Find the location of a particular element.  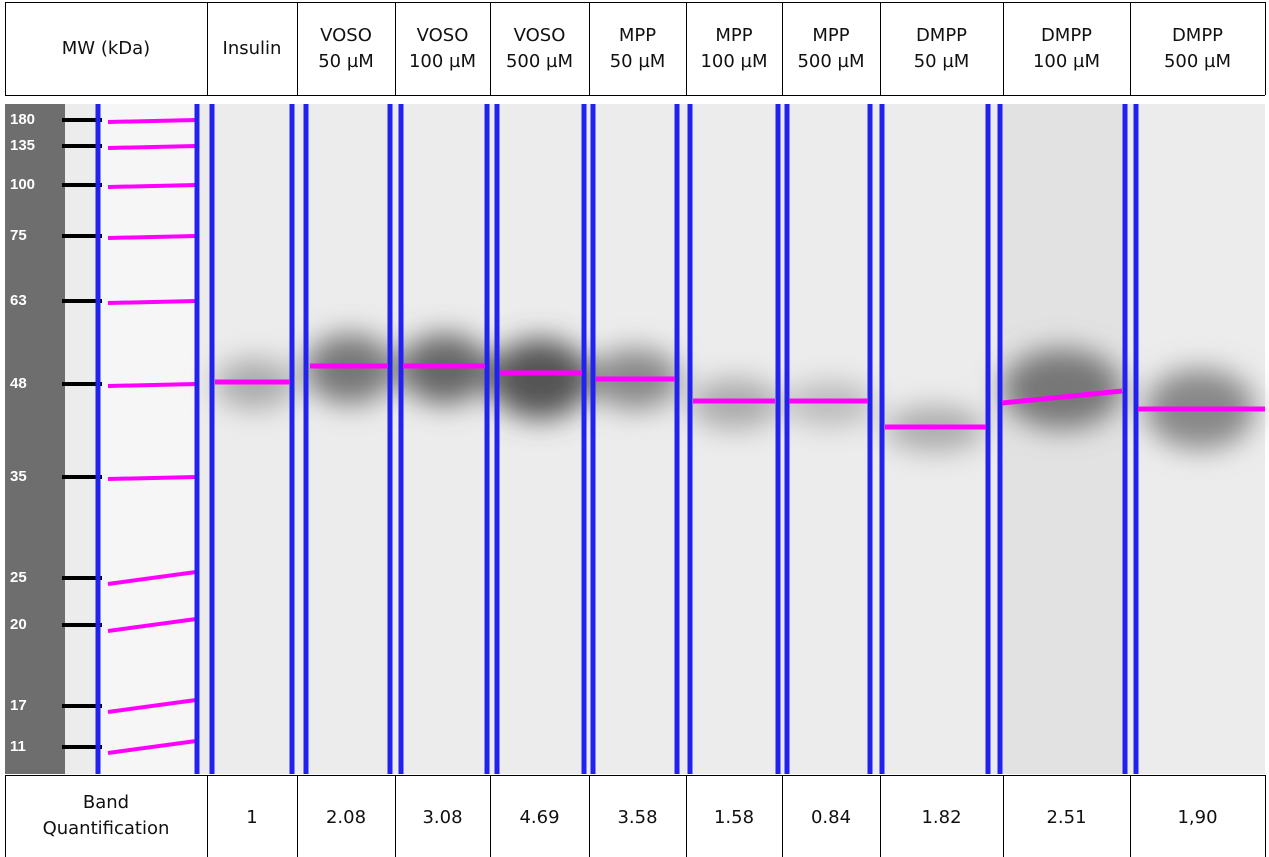

mw-label: 100 is located at coordinates (22, 184).